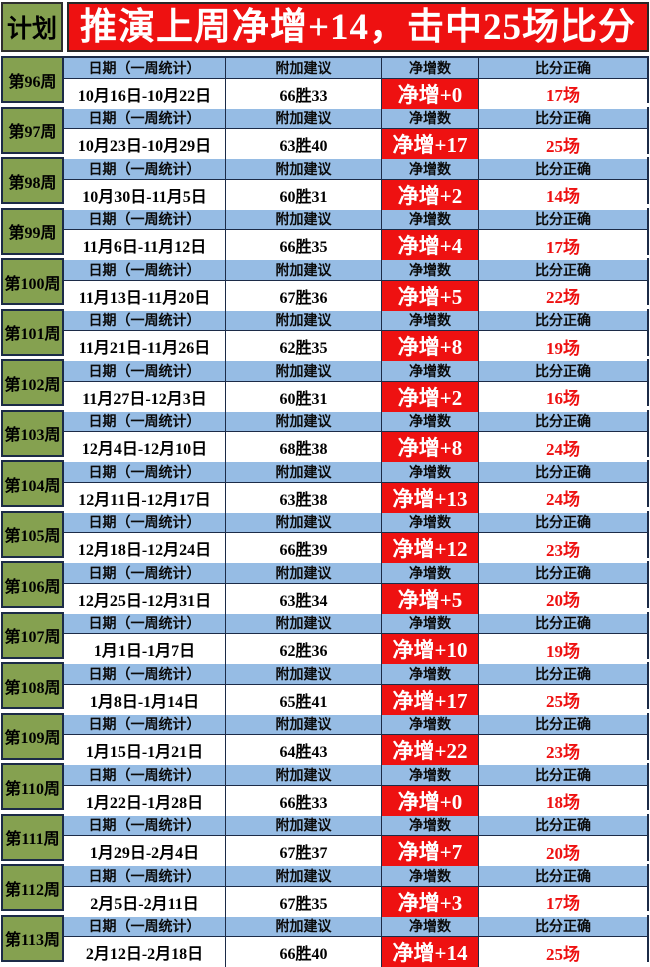  I want to click on net-gain-badge: 净增+4, so click(430, 245).